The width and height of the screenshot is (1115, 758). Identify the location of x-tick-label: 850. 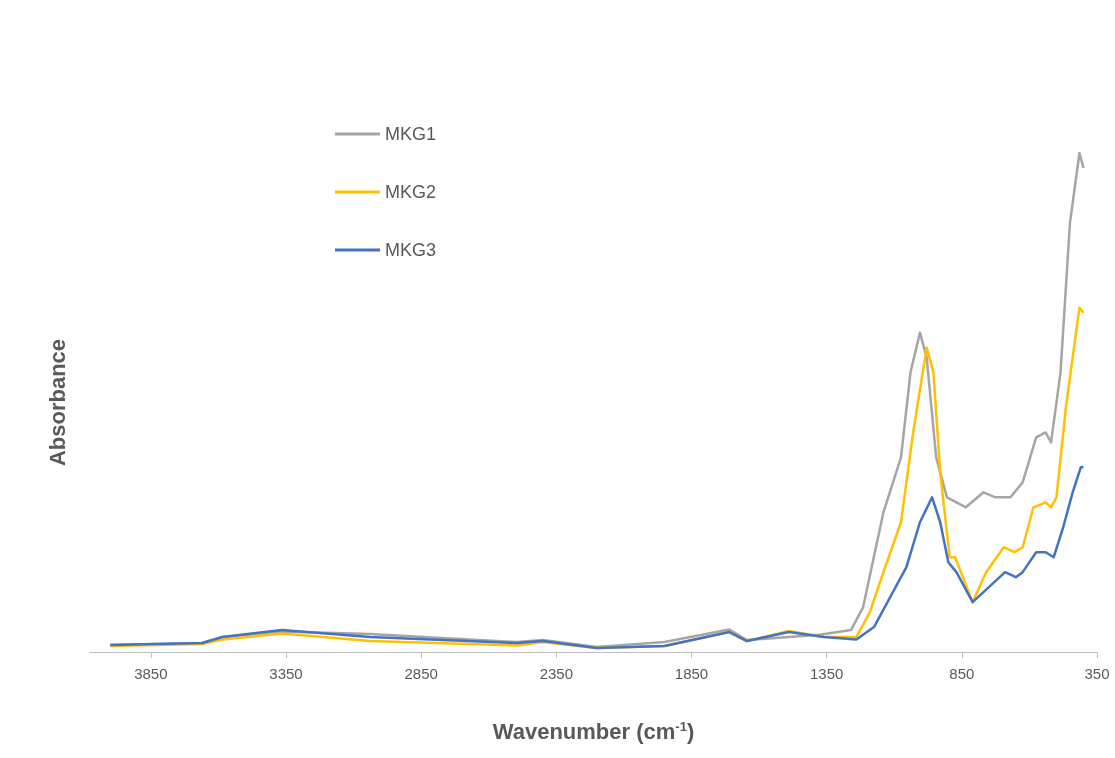
(962, 673).